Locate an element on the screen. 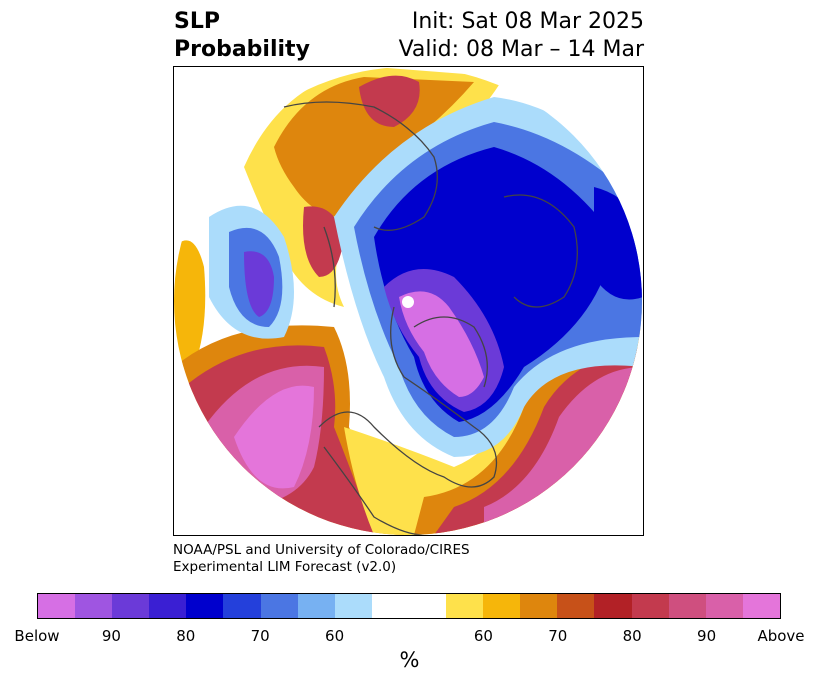  colorbar-ticks: Below 90 80 70 60 60 70 80 90 Above is located at coordinates (409, 637).